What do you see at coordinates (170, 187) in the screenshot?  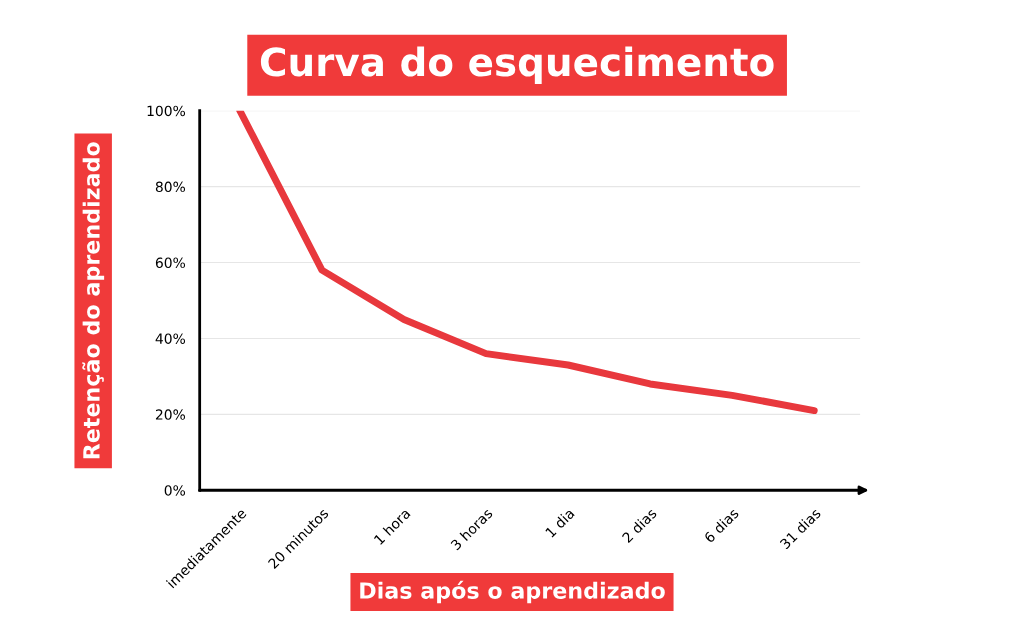 I see `y-tick-label: 80%` at bounding box center [170, 187].